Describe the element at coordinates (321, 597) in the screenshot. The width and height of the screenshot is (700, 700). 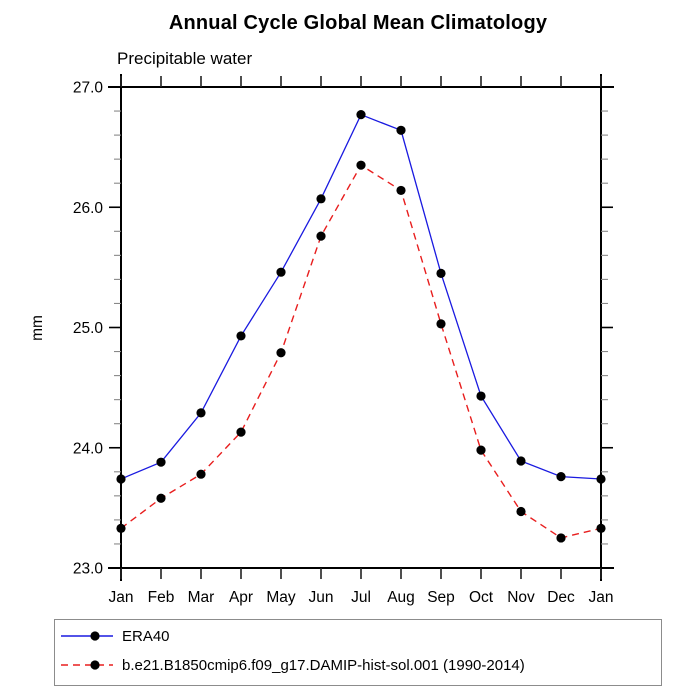
I see `x-tick-label: Jun` at that location.